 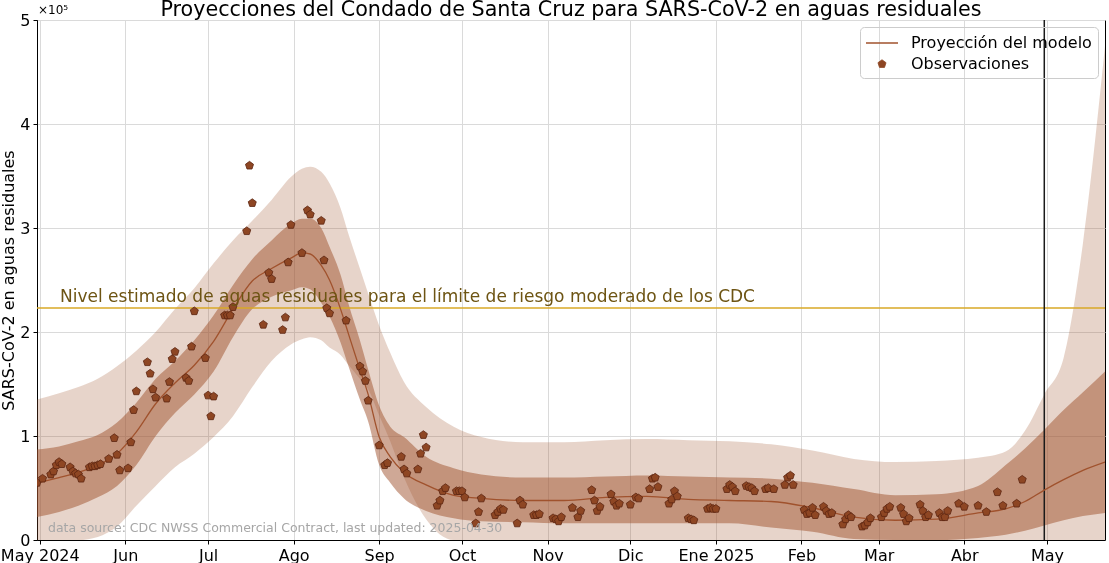 What do you see at coordinates (571, 10) in the screenshot?
I see `chart-title: Proyecciones del Condado de Santa Cruz para SARS-CoV-2 en aguas residuales` at bounding box center [571, 10].